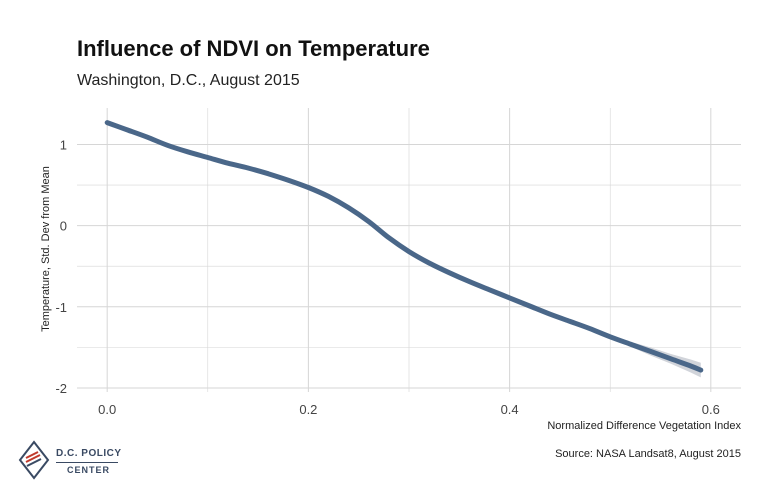 The width and height of the screenshot is (780, 500). Describe the element at coordinates (253, 48) in the screenshot. I see `chart-title: Influence of NDVI on Temperature` at that location.